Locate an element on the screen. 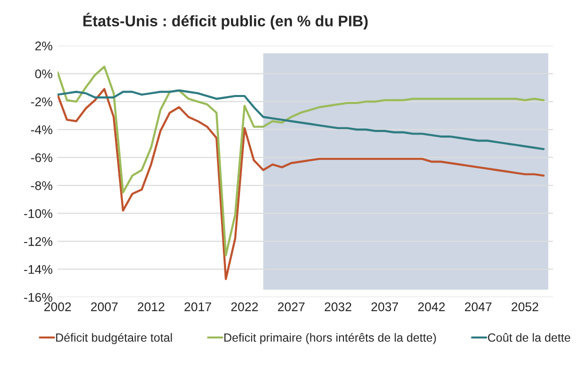  x-tick-label: 2052 is located at coordinates (525, 307).